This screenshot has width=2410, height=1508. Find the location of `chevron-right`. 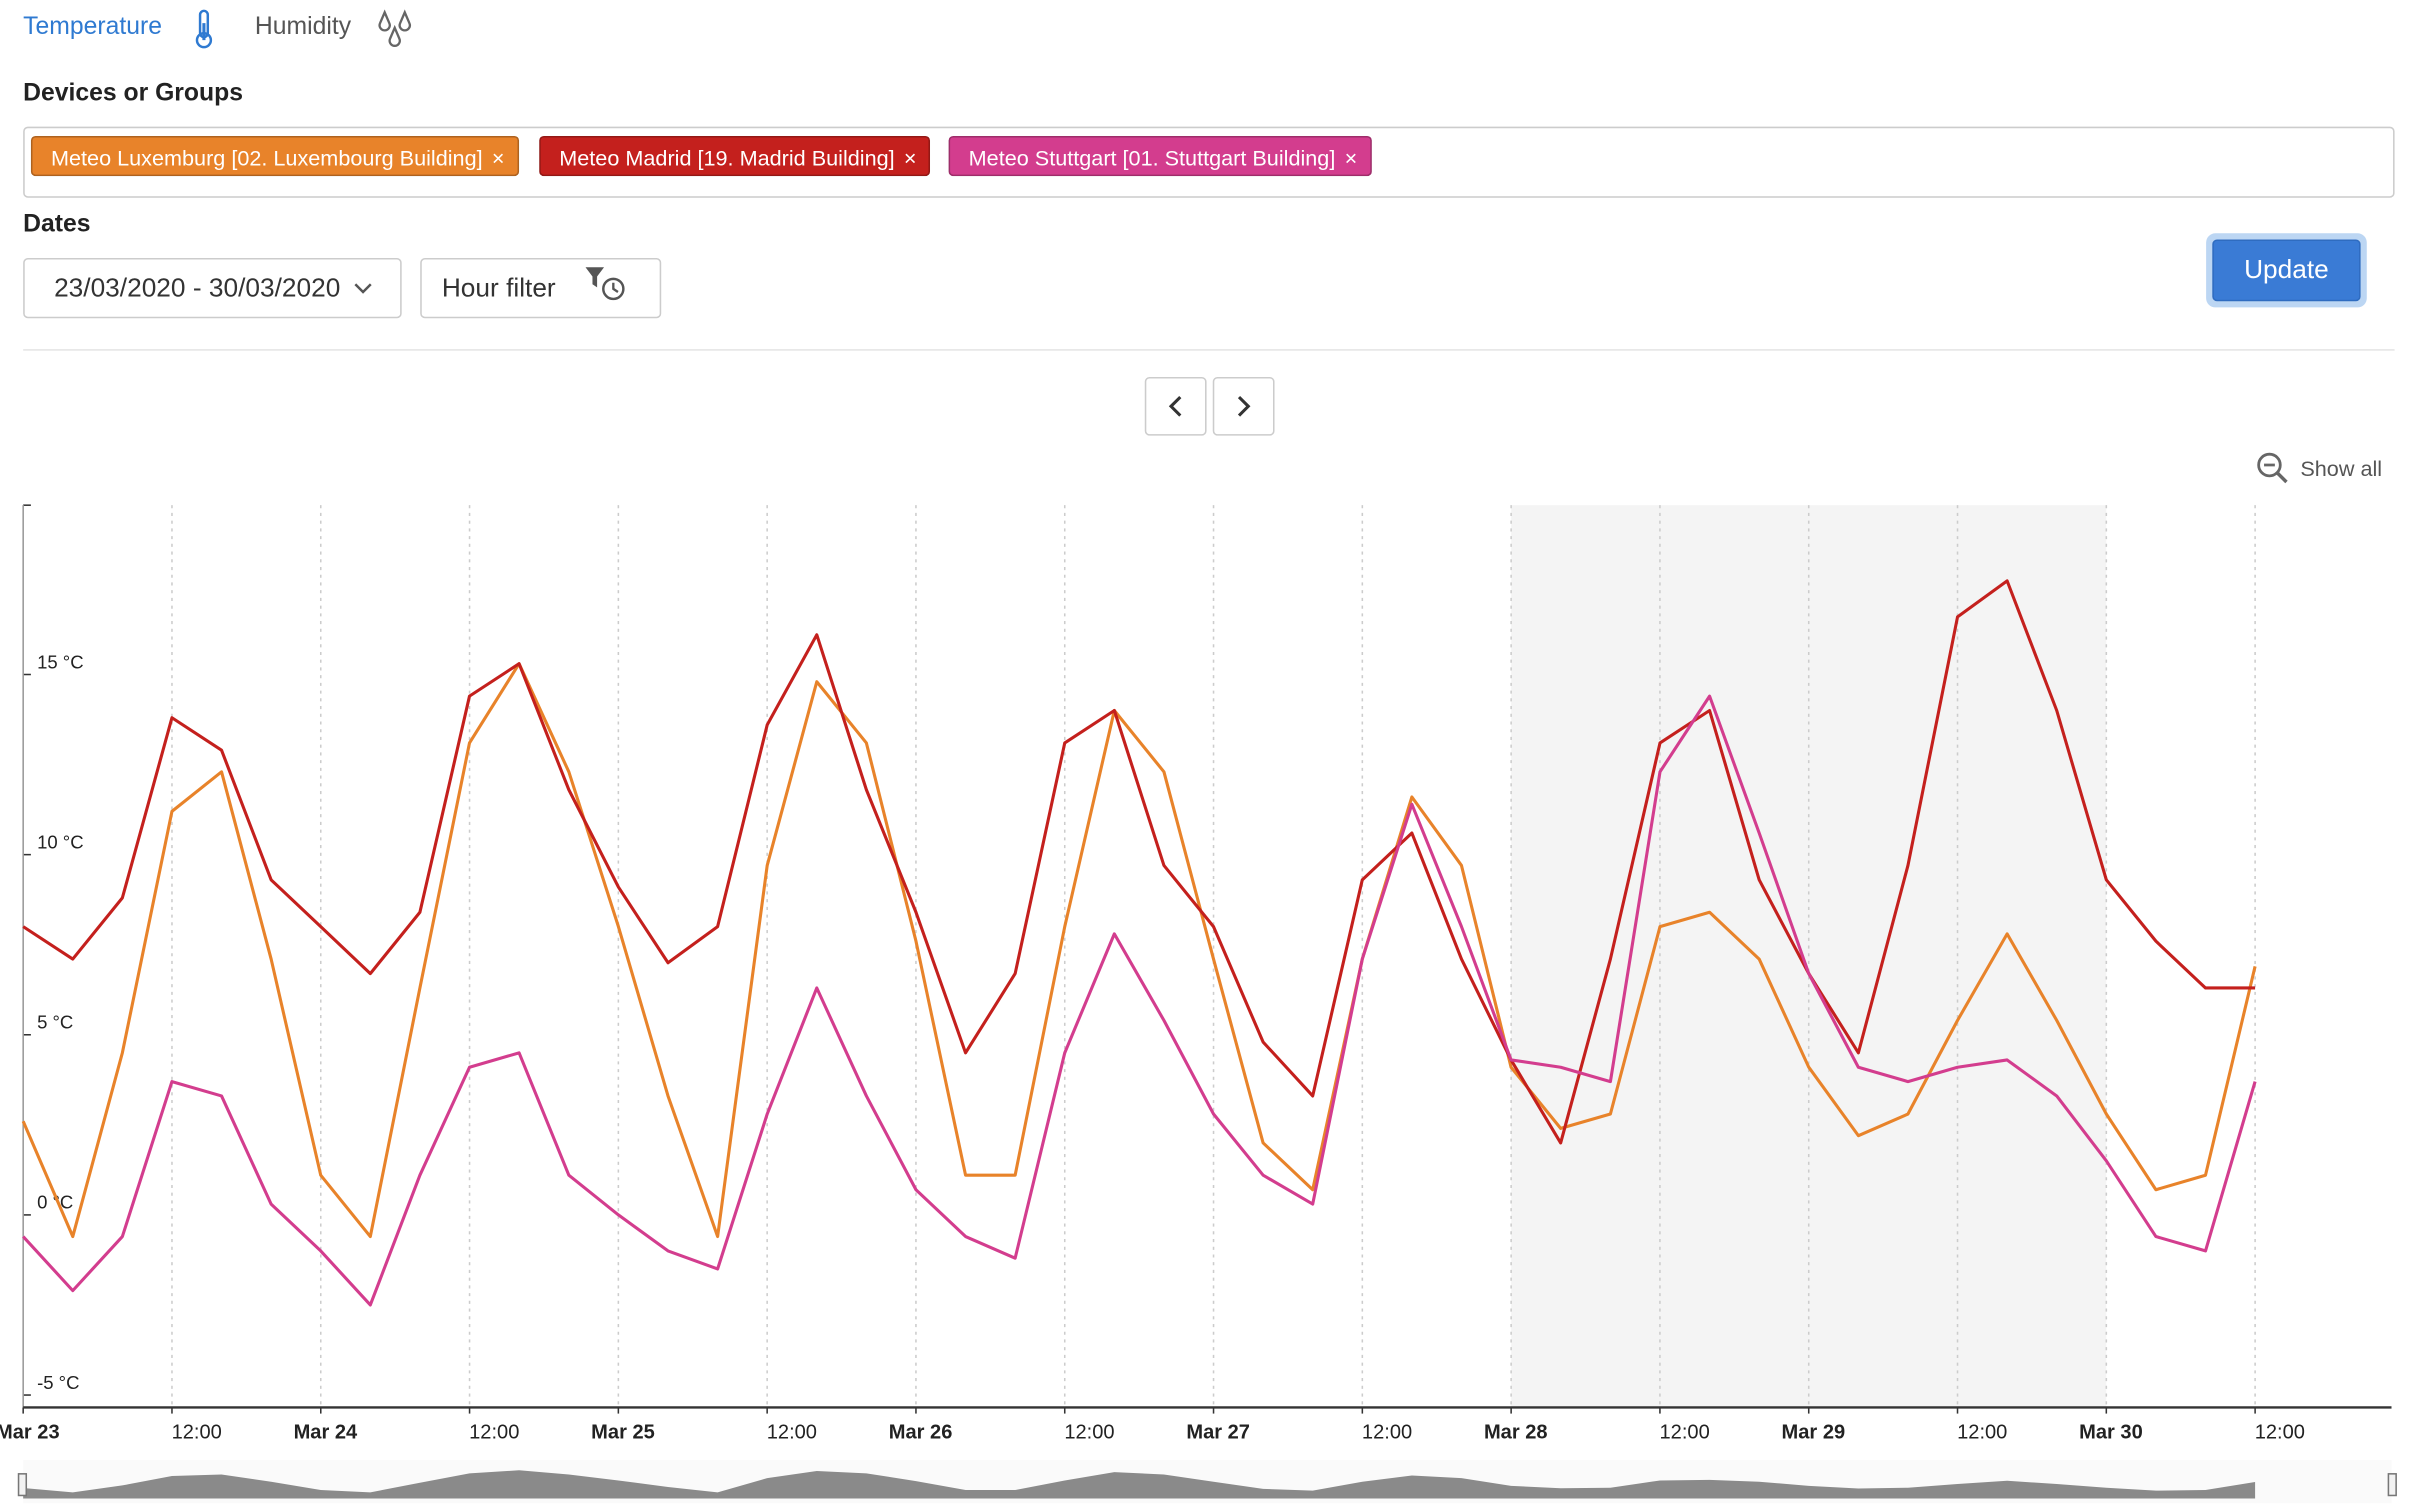

chevron-right is located at coordinates (1244, 406).